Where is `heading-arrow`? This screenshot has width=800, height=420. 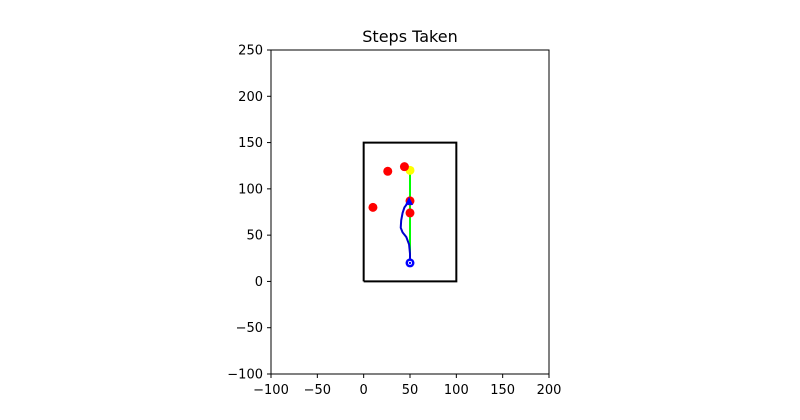
heading-arrow is located at coordinates (409, 200).